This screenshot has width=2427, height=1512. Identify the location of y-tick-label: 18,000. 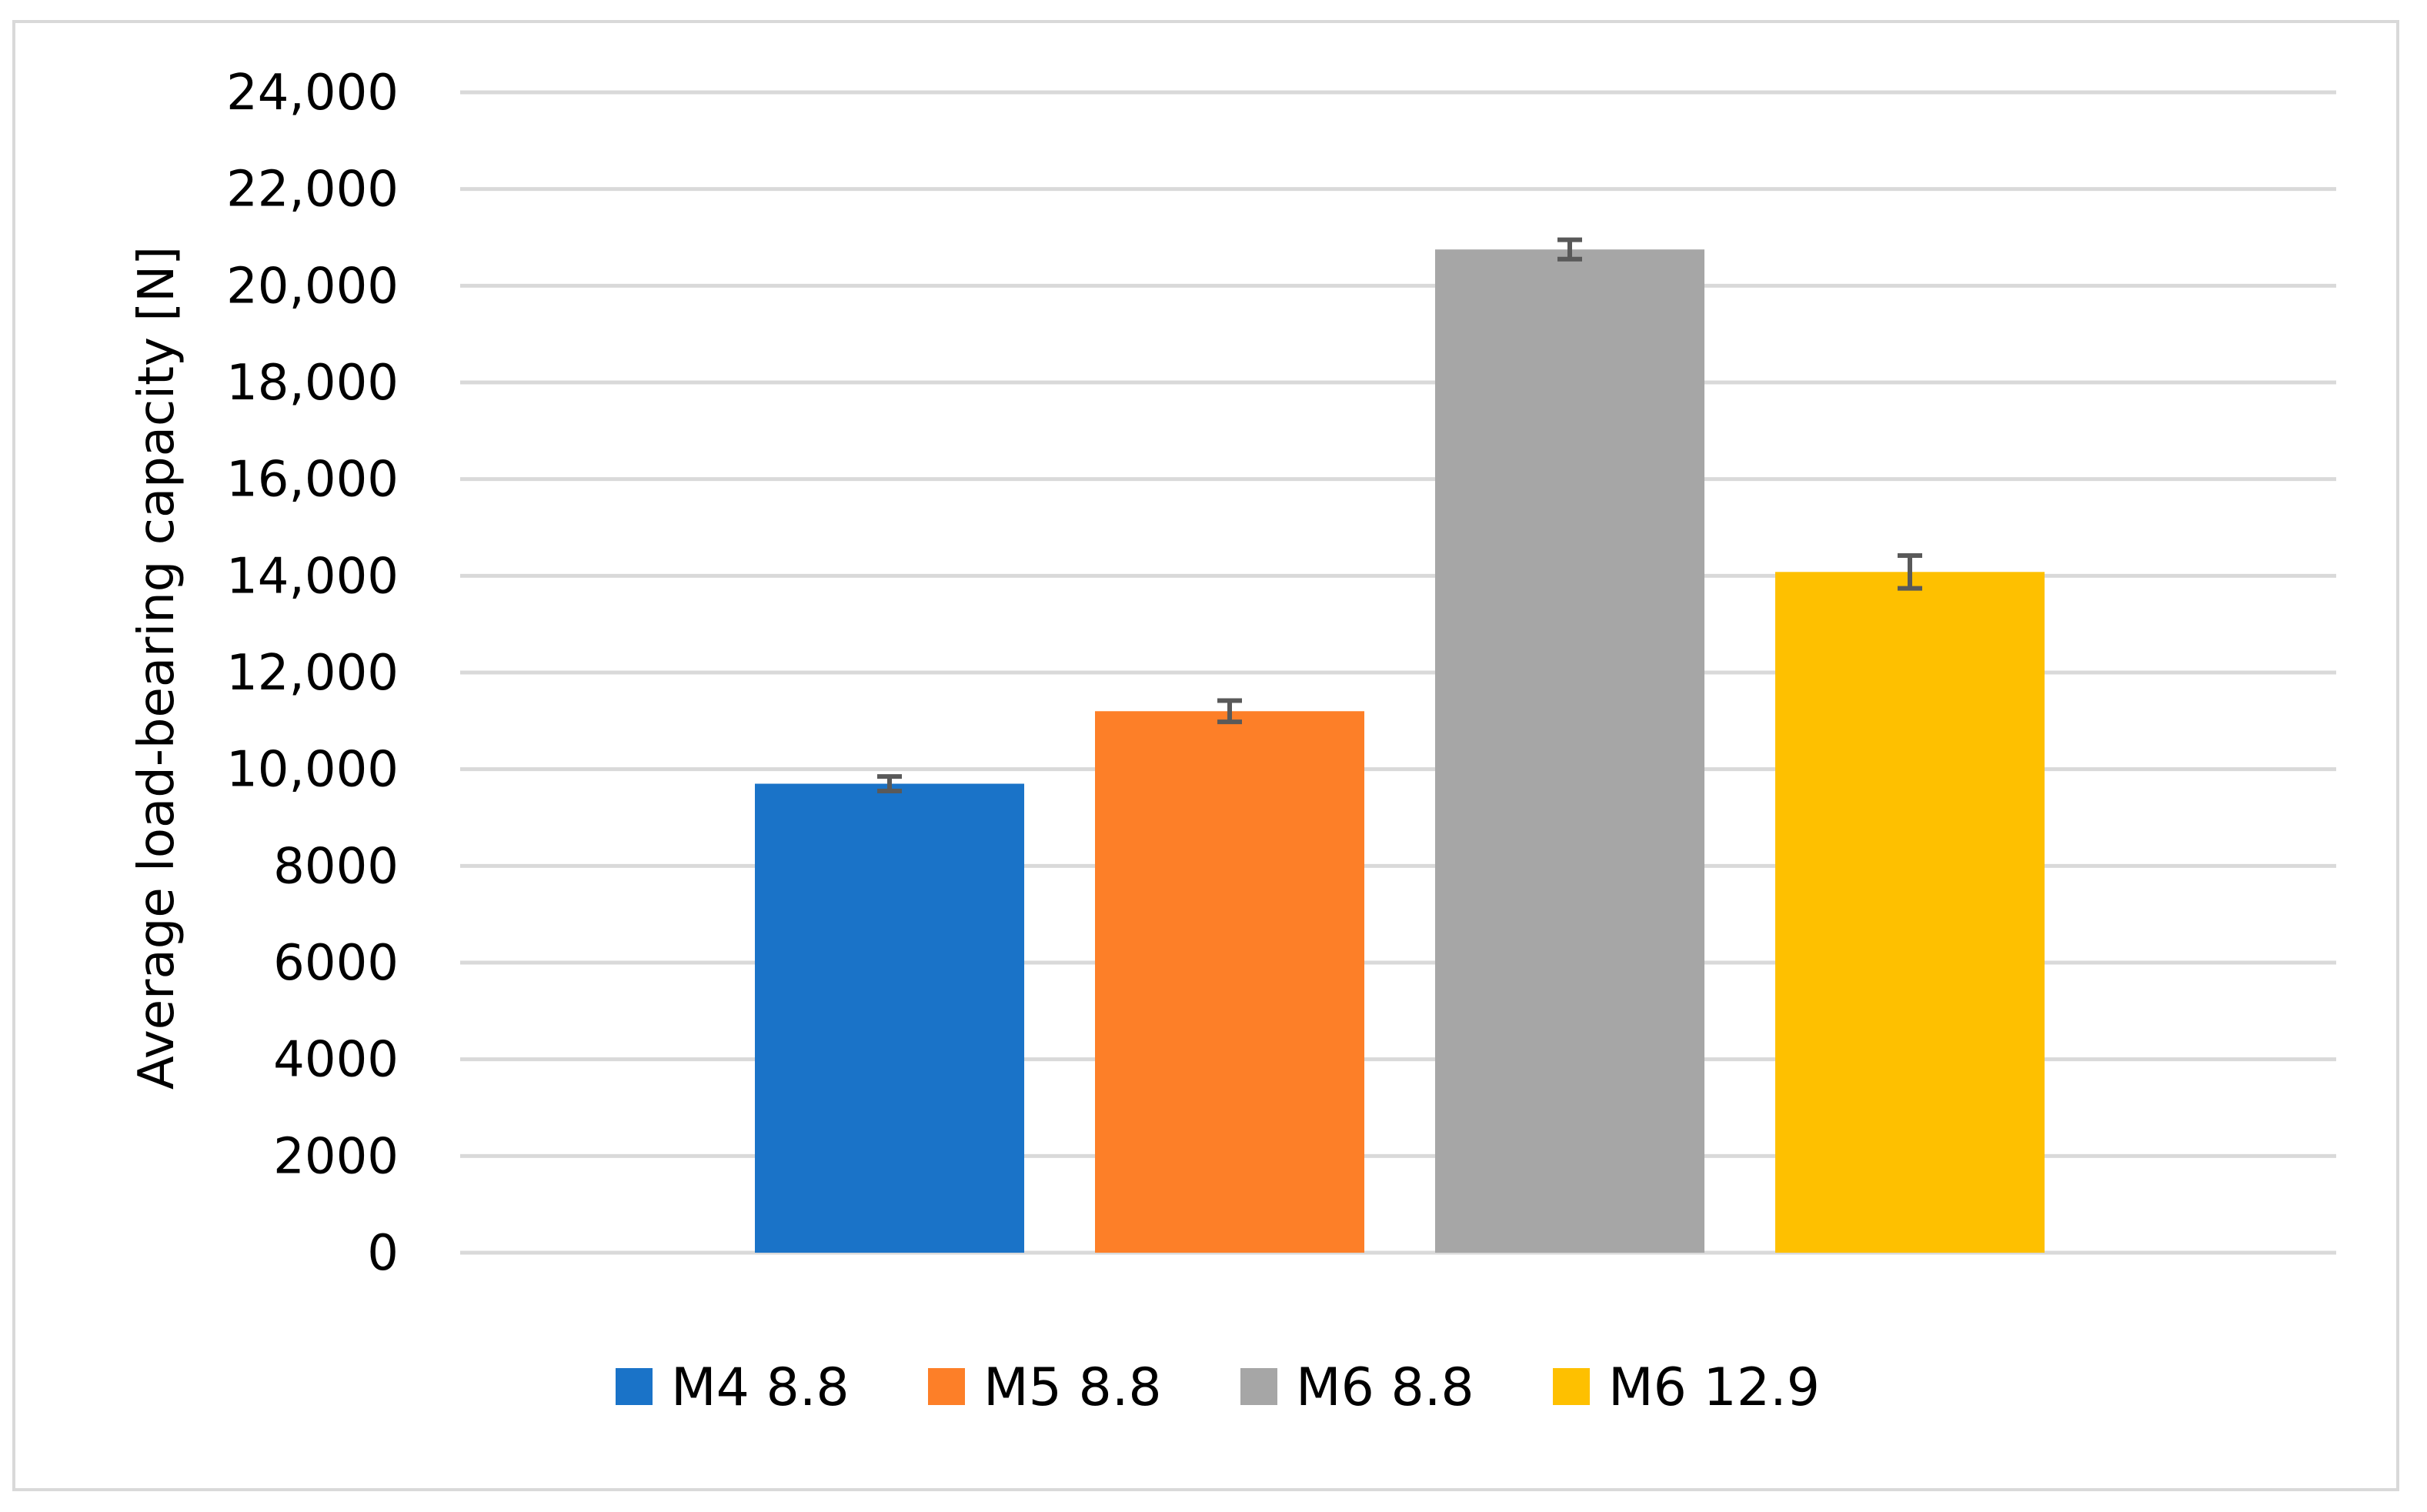
(312, 383).